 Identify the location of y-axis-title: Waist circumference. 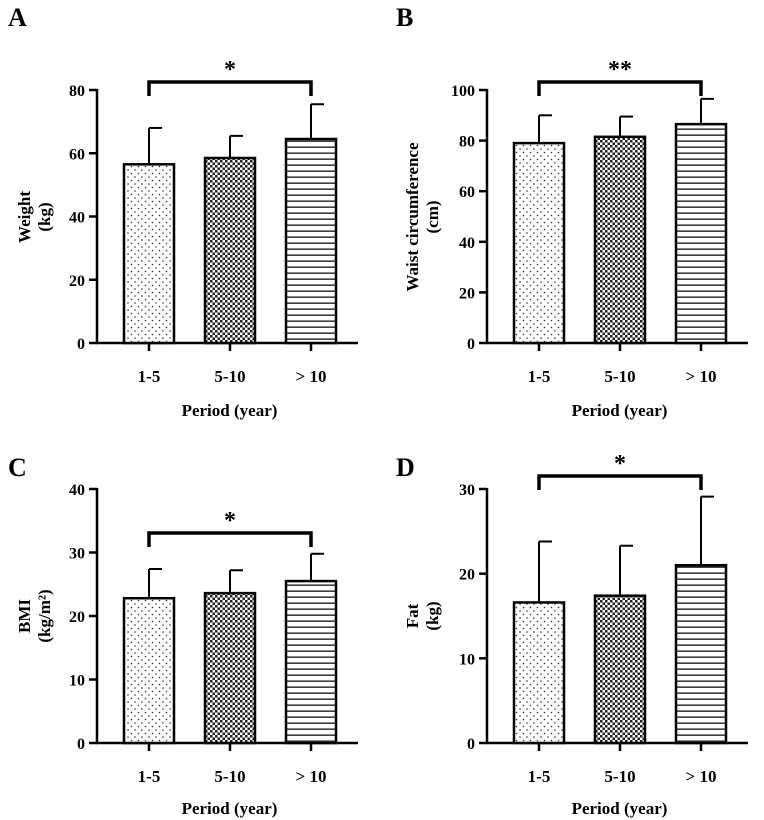
(412, 216).